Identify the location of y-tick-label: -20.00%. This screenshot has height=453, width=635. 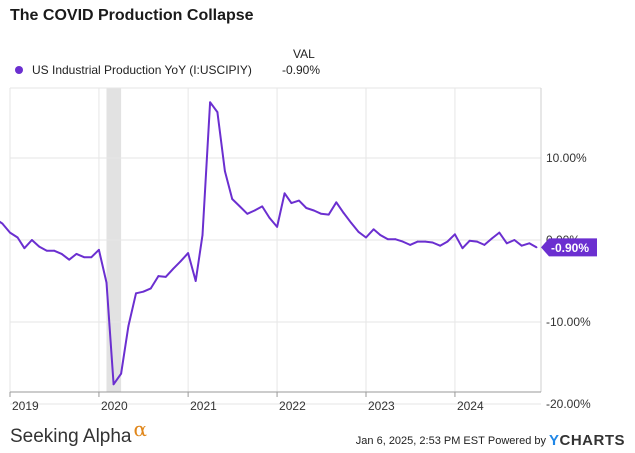
(568, 404).